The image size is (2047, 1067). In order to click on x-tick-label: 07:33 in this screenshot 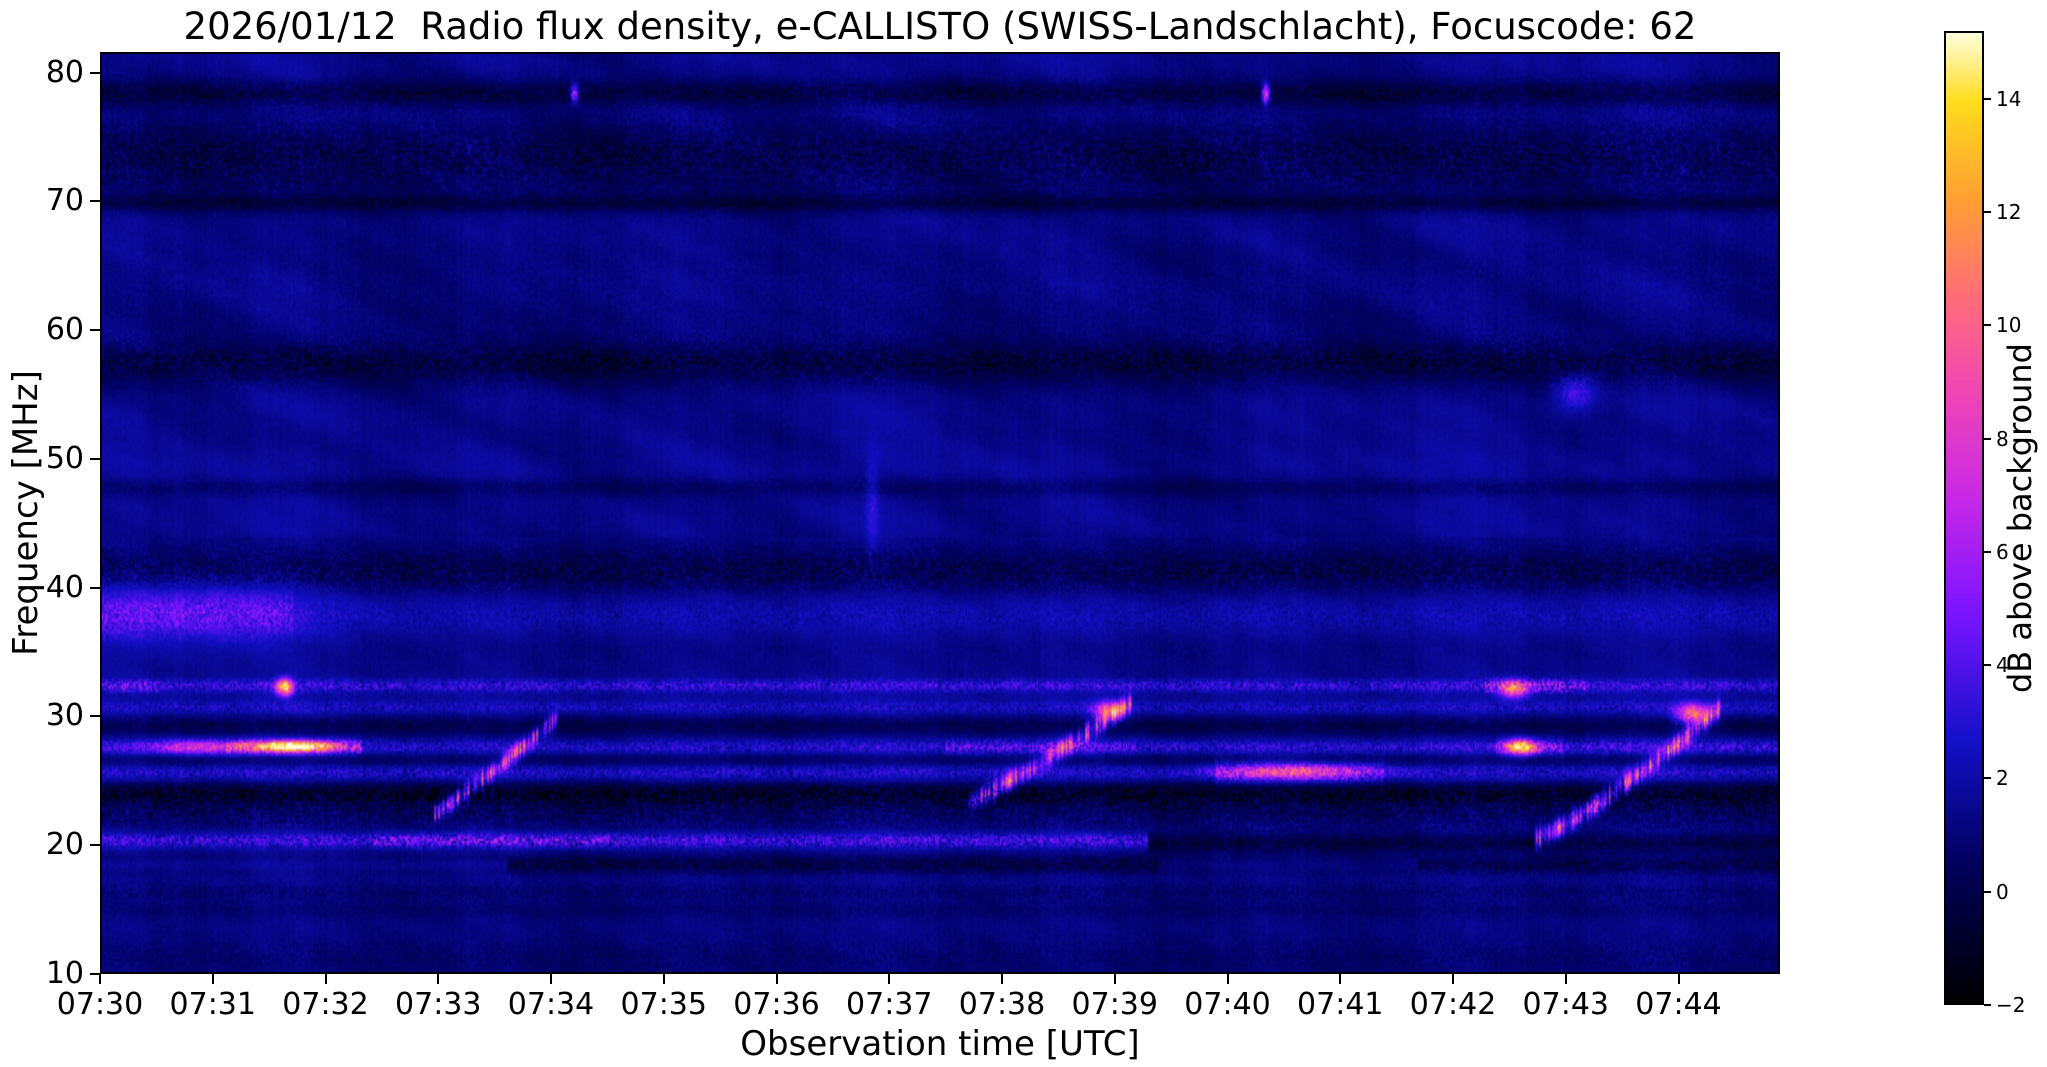, I will do `click(438, 1004)`.